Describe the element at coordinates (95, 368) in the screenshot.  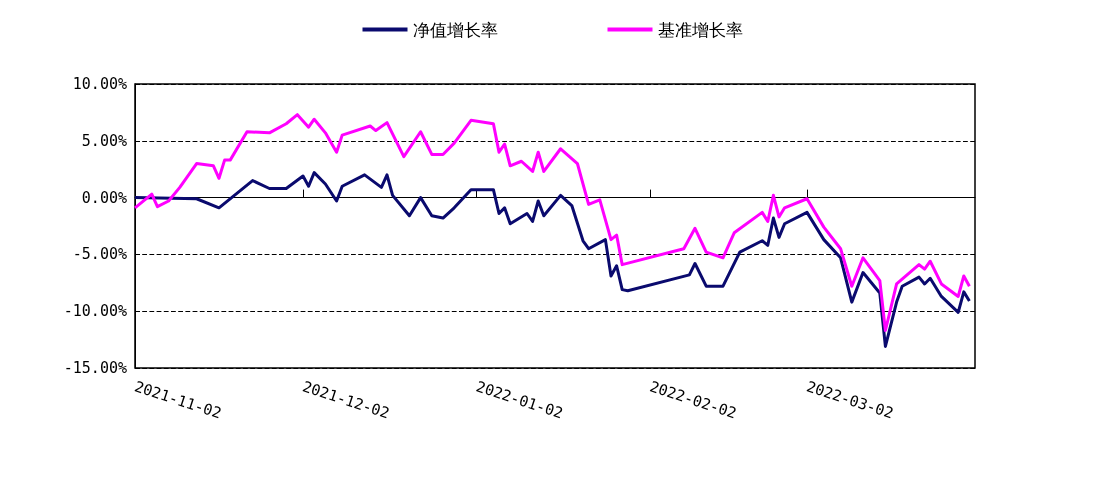
I see `y-tick-label: -15.00%` at that location.